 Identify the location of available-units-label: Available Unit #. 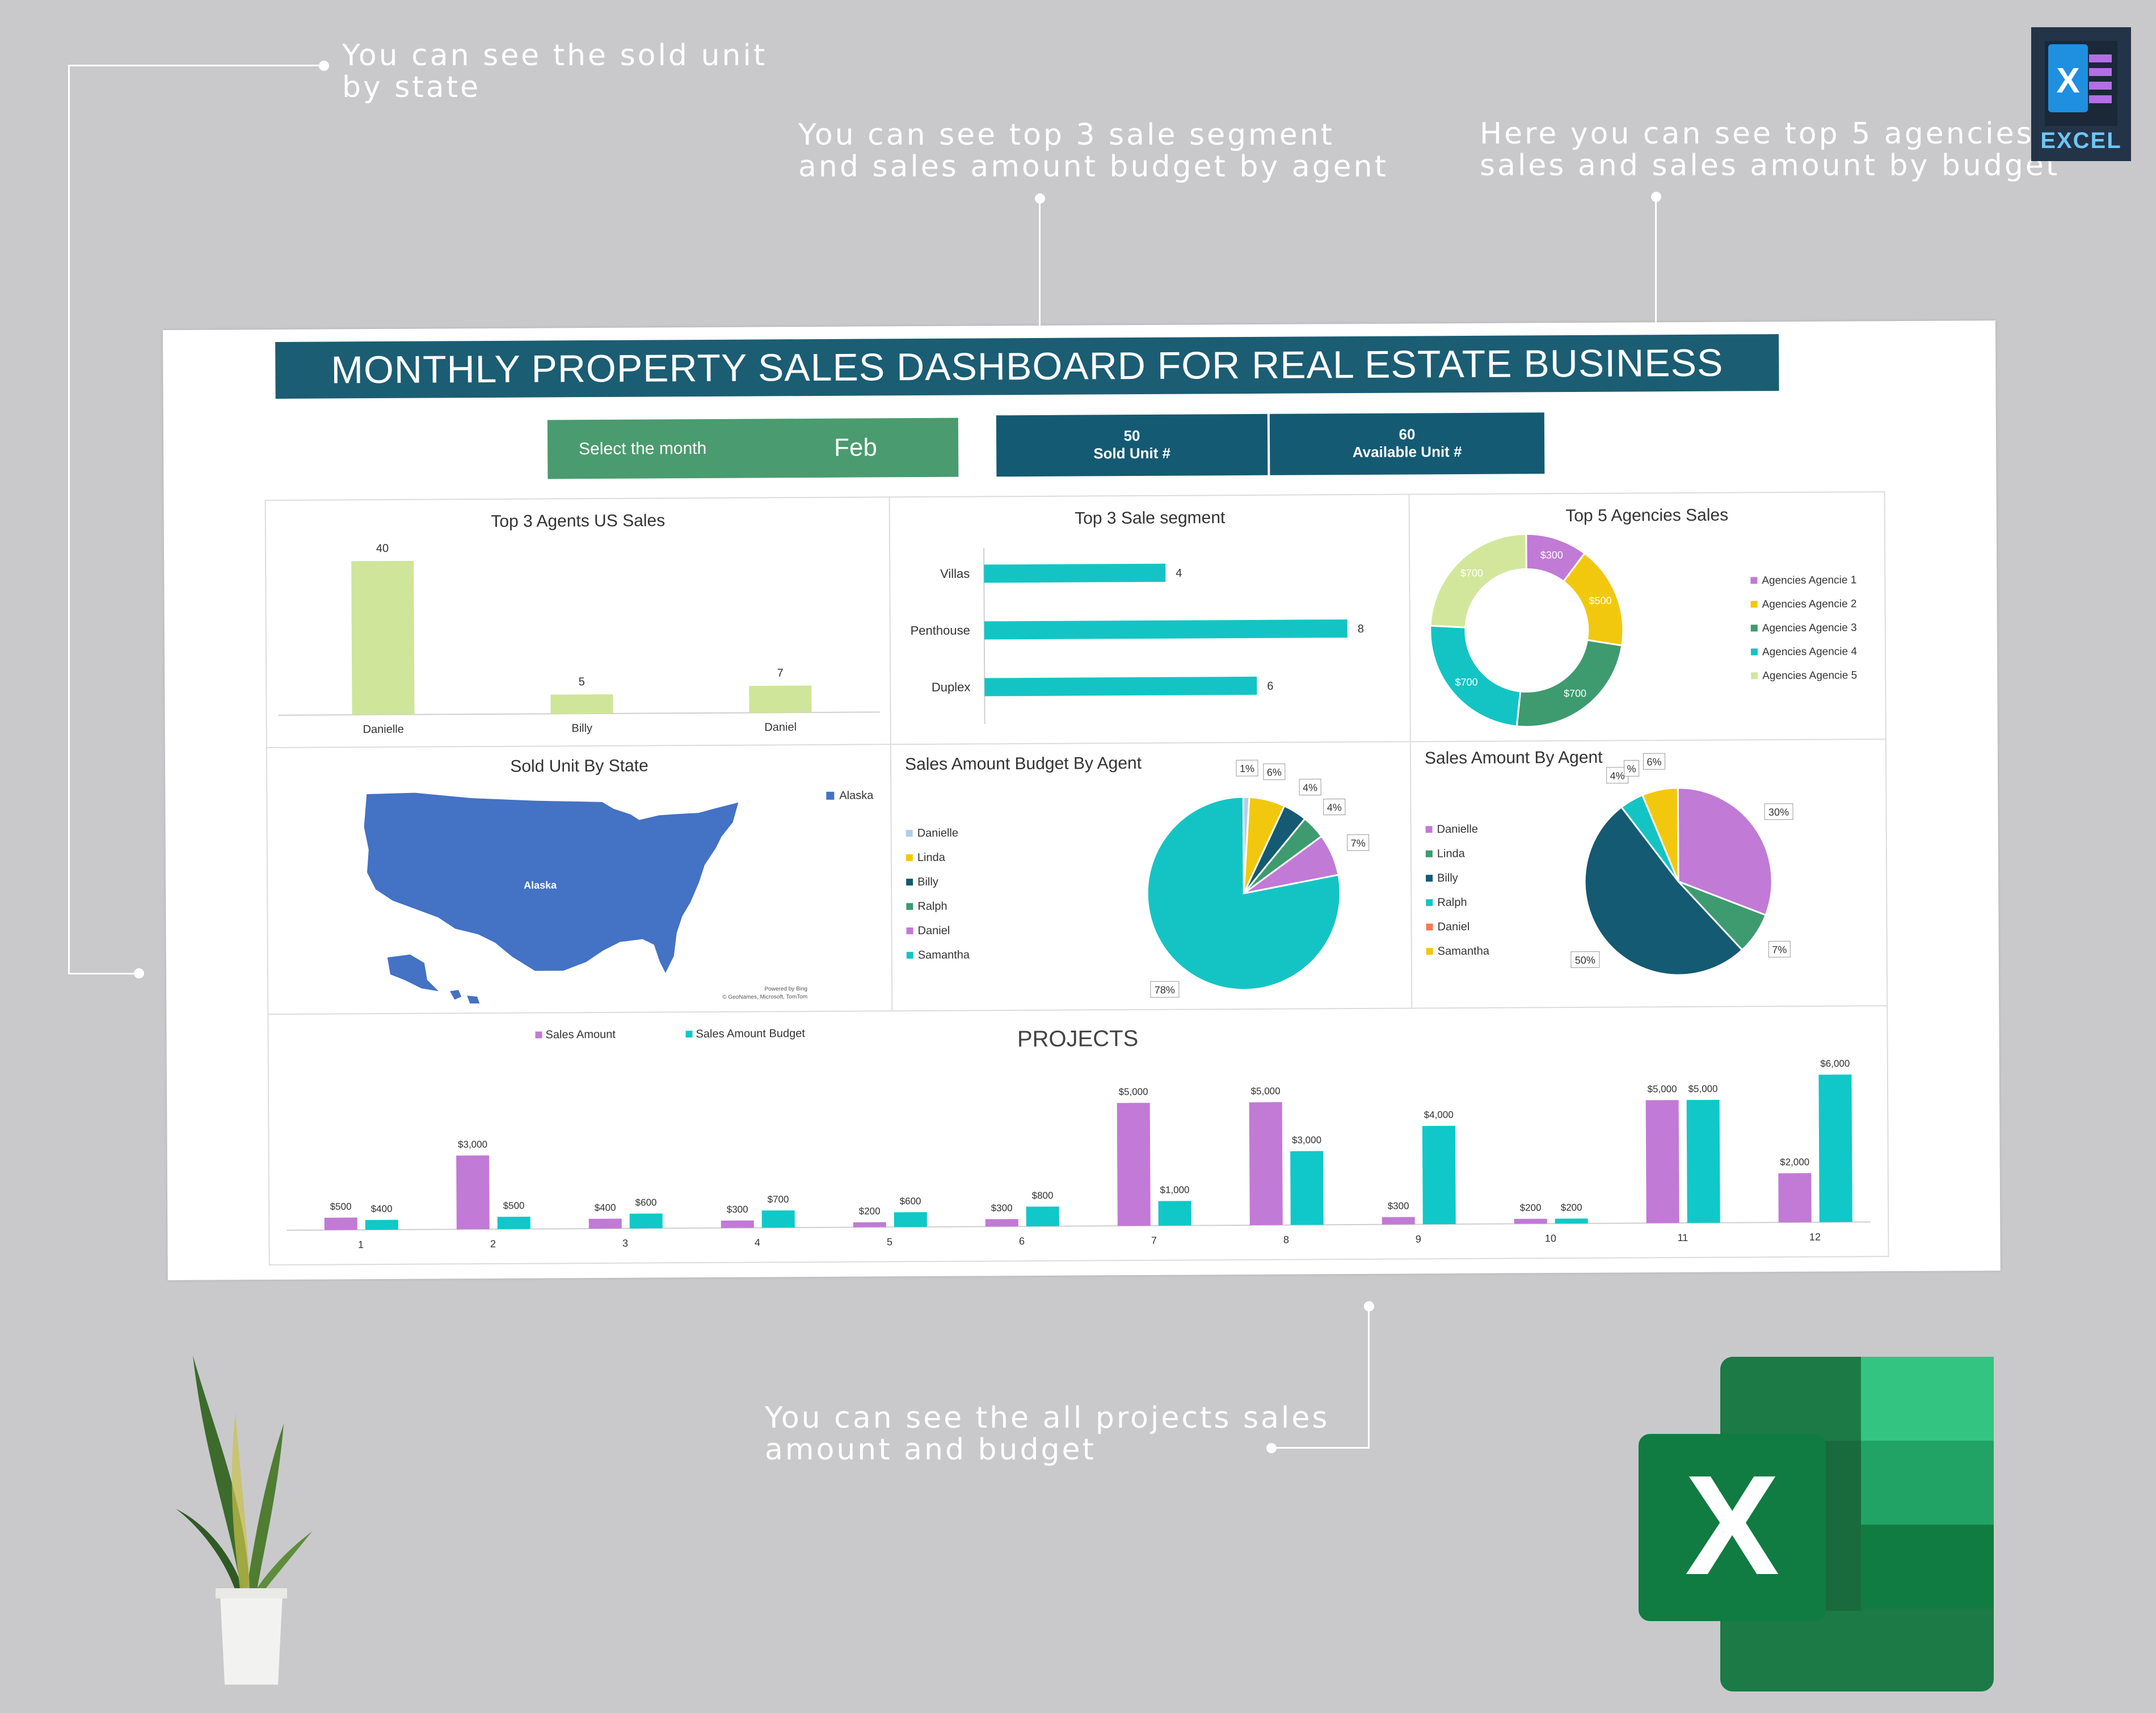
(1407, 452).